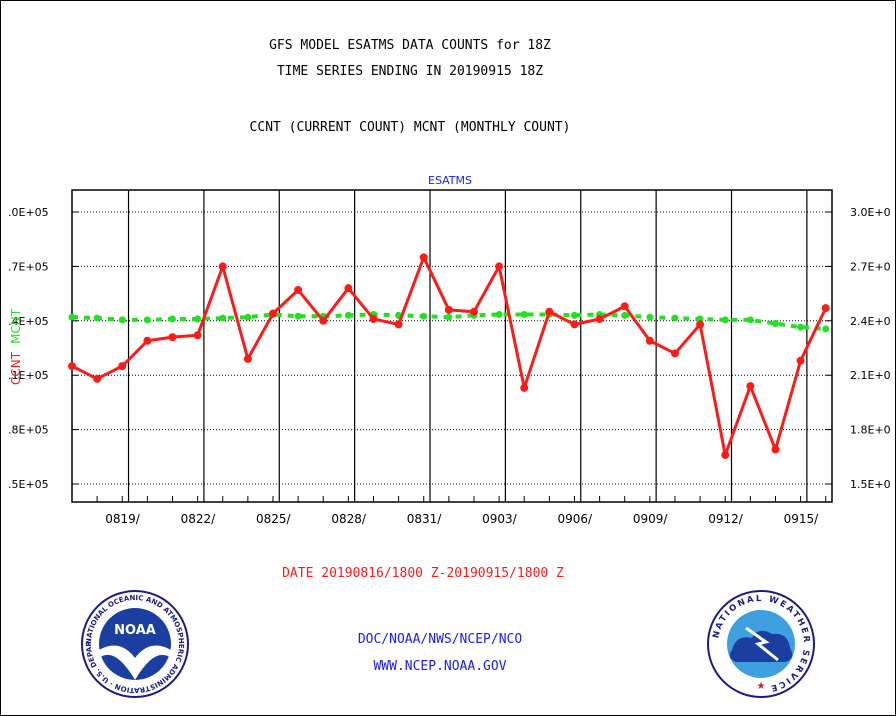 The width and height of the screenshot is (896, 716). What do you see at coordinates (440, 666) in the screenshot?
I see `url-line: WWW.NCEP.NOAA.GOV` at bounding box center [440, 666].